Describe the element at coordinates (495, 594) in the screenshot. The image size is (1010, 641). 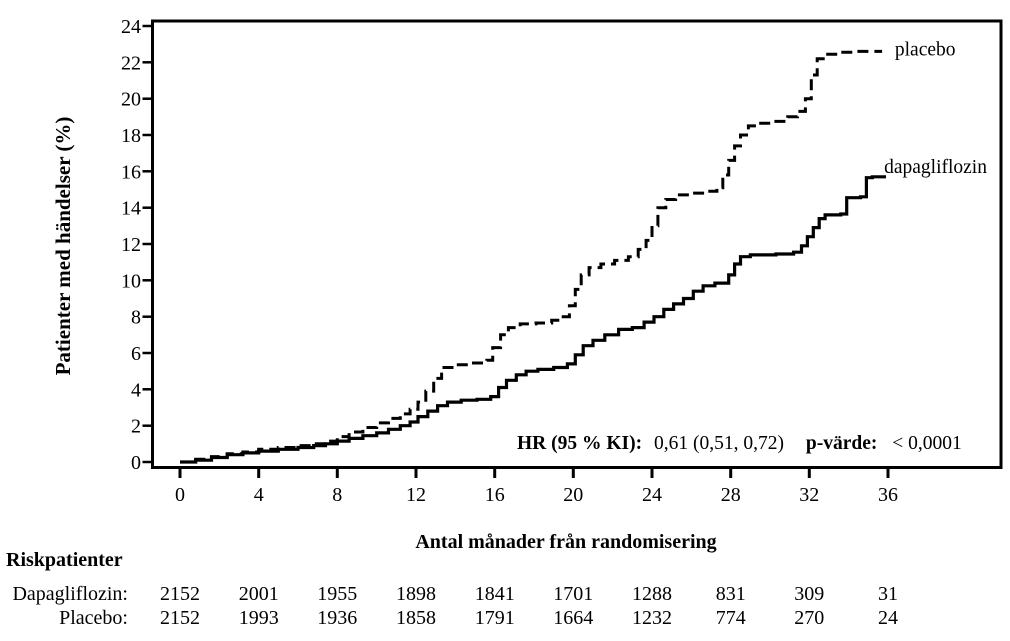
I see `risk-value-dapagliflozin-m16: 1841` at that location.